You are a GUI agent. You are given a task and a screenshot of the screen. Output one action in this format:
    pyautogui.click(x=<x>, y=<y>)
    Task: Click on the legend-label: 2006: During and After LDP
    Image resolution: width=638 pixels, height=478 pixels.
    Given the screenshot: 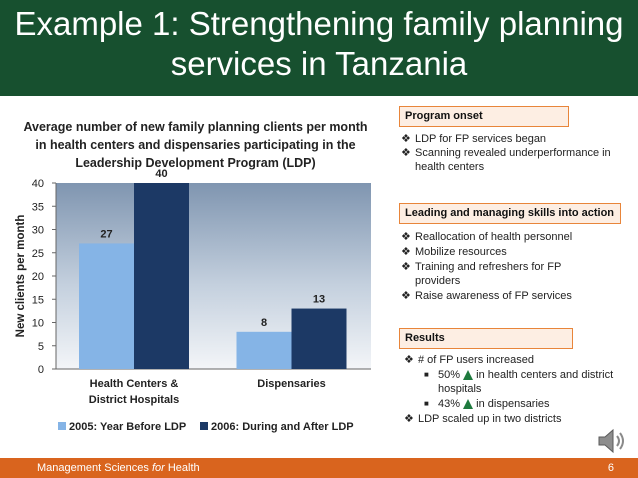 What is the action you would take?
    pyautogui.click(x=282, y=427)
    